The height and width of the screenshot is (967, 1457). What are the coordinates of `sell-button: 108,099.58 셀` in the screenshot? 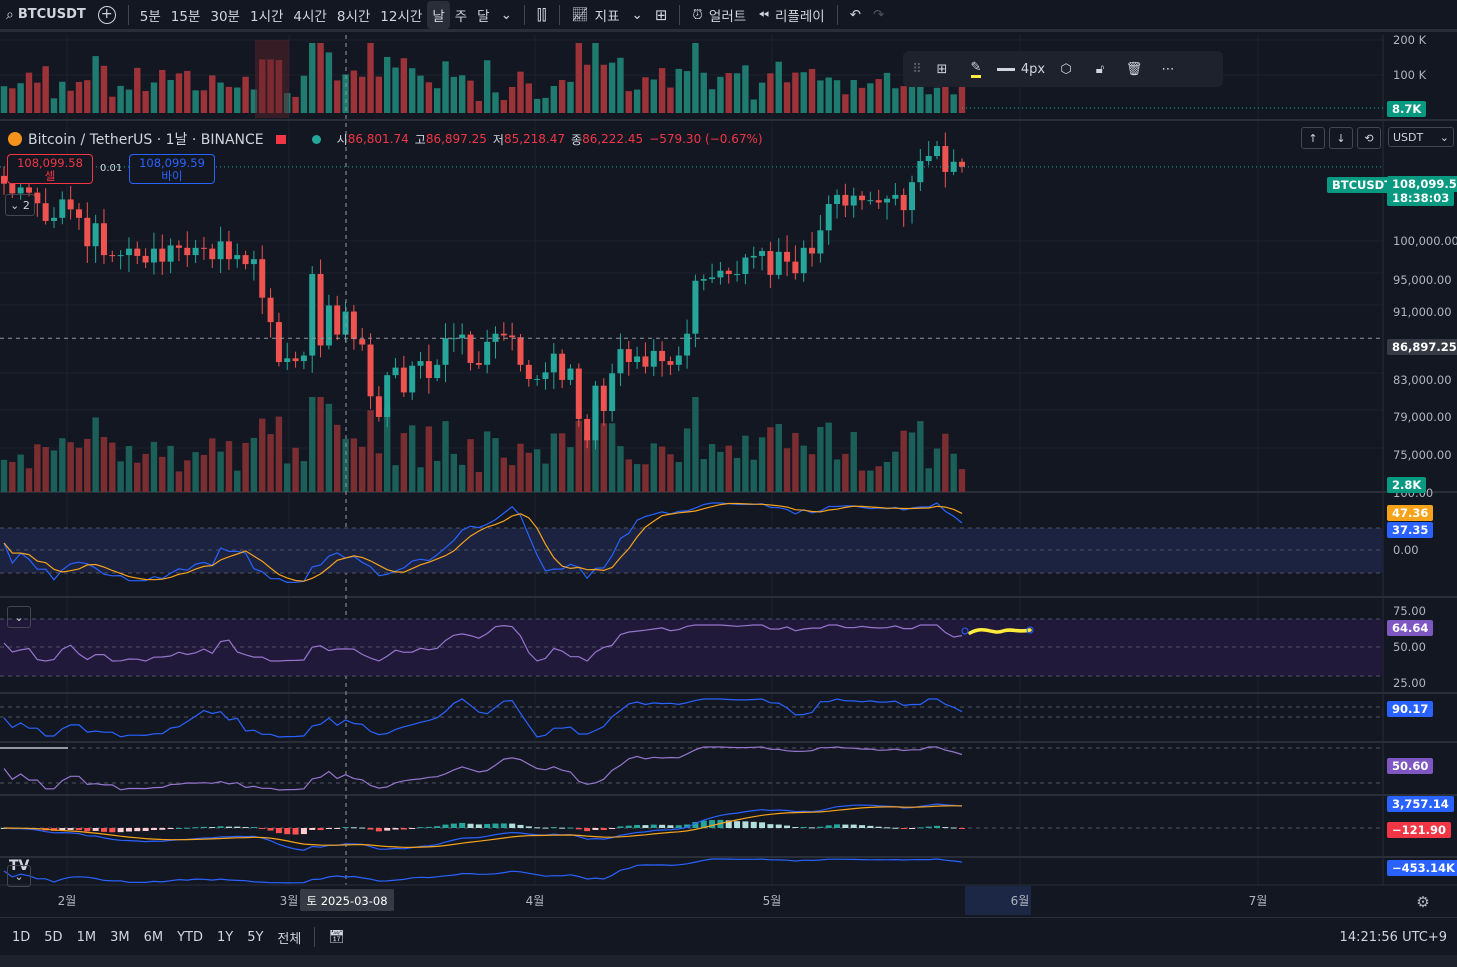 It's located at (50, 169).